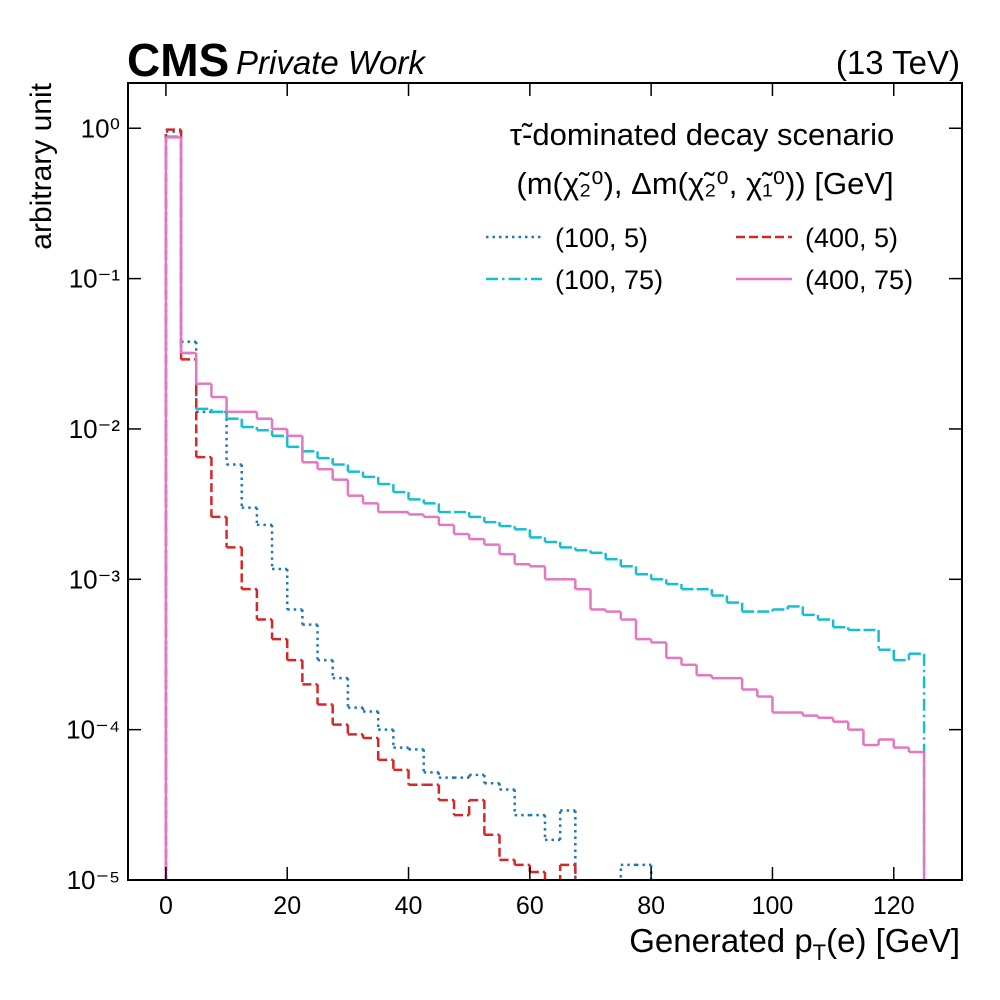 The width and height of the screenshot is (1000, 1000). Describe the element at coordinates (702, 134) in the screenshot. I see `legend-title: τ̃-dominated decay scenario` at that location.